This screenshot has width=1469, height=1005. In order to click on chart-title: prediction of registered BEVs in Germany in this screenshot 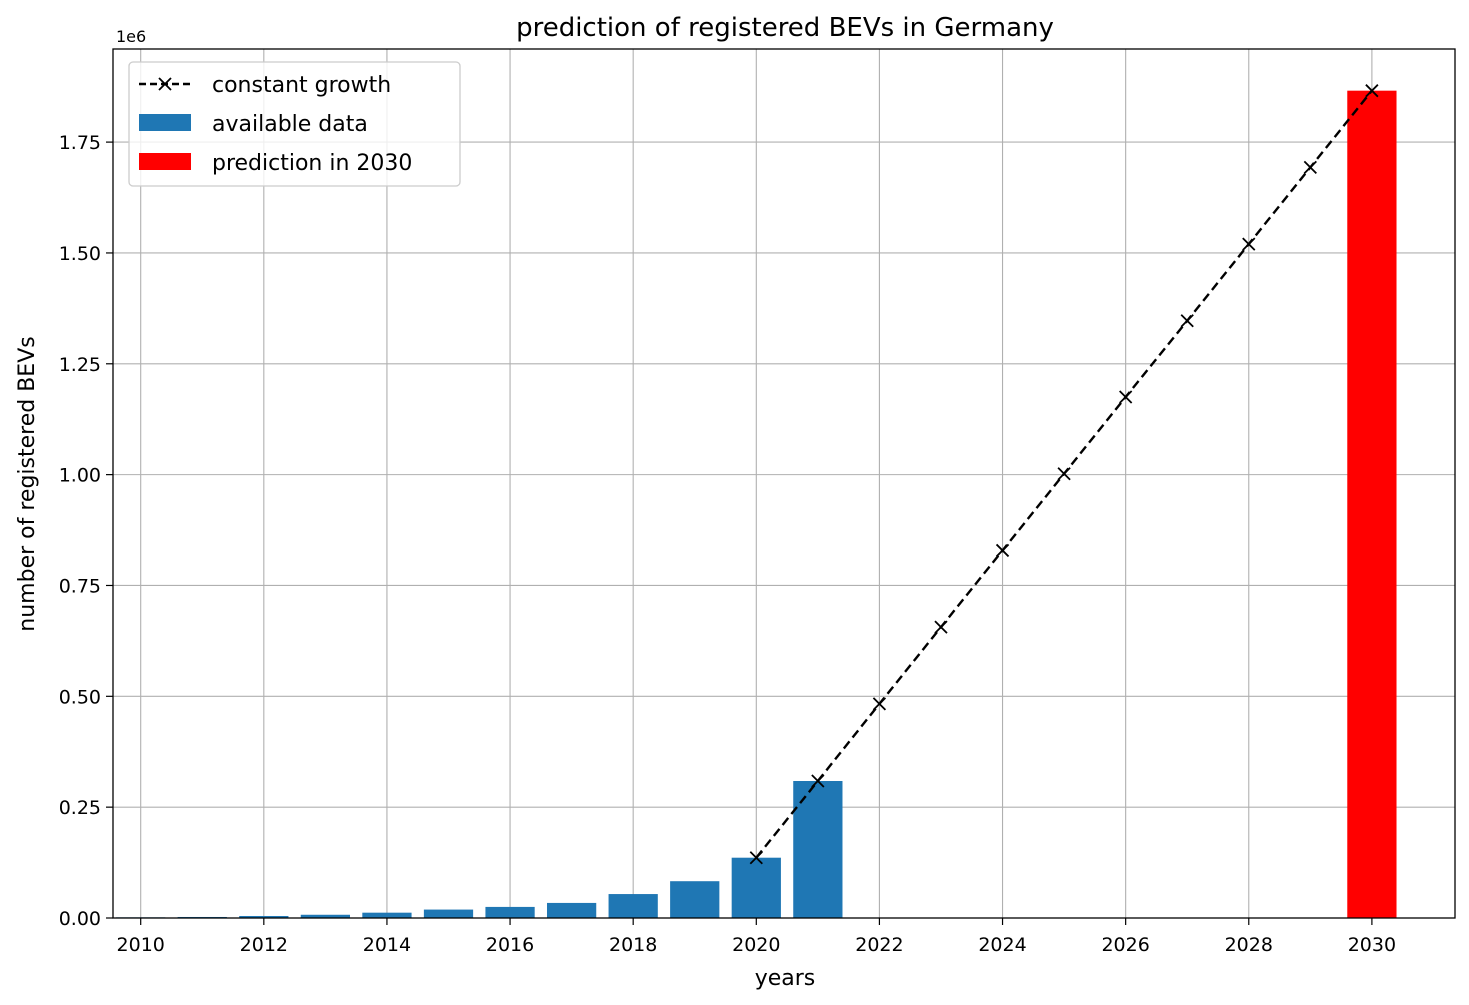, I will do `click(785, 28)`.